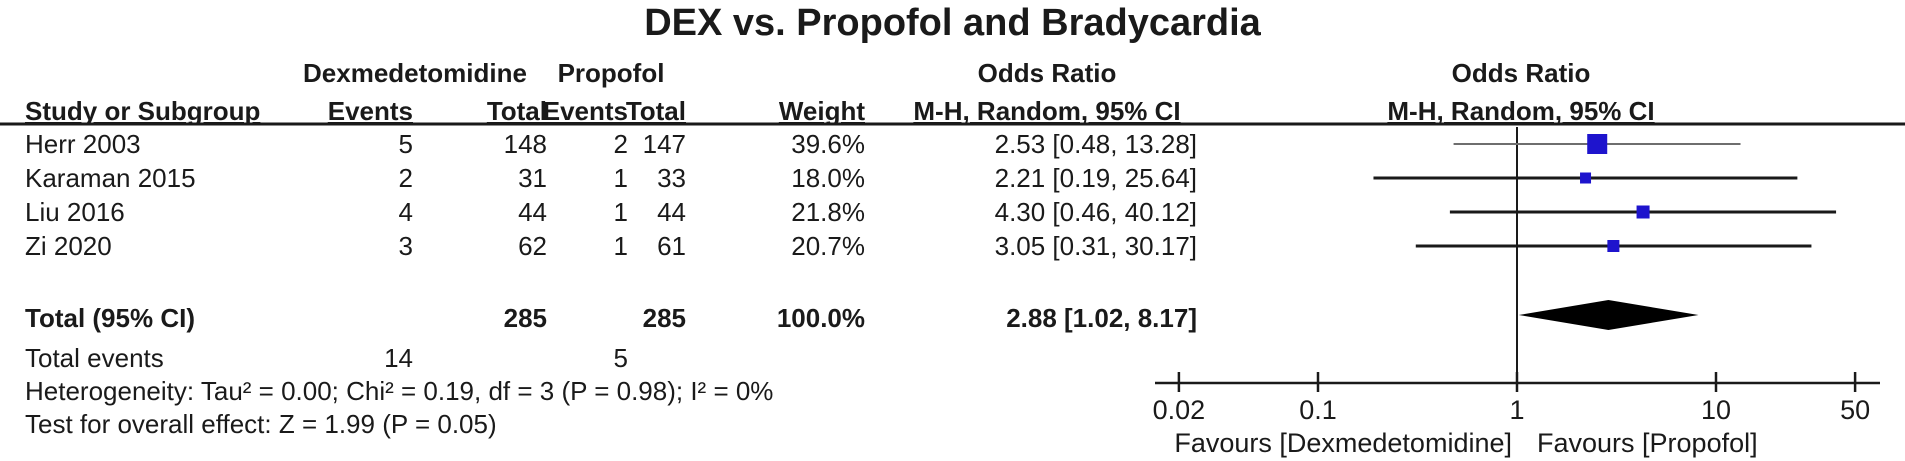 The height and width of the screenshot is (461, 1905). I want to click on col-header-prop-events: Events, so click(585, 111).